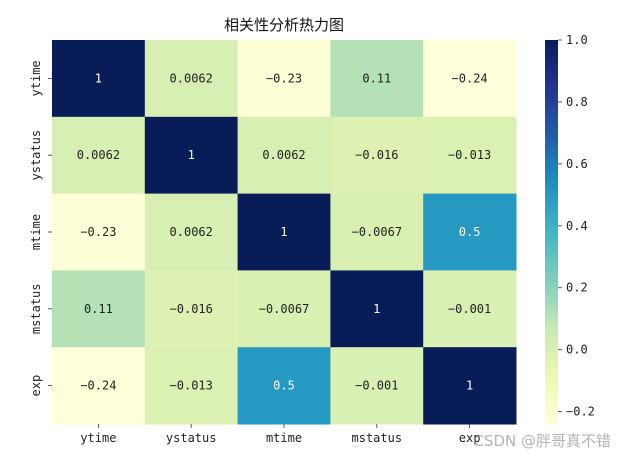 The width and height of the screenshot is (625, 461). What do you see at coordinates (577, 350) in the screenshot?
I see `colorbar-tick-label: 0.0` at bounding box center [577, 350].